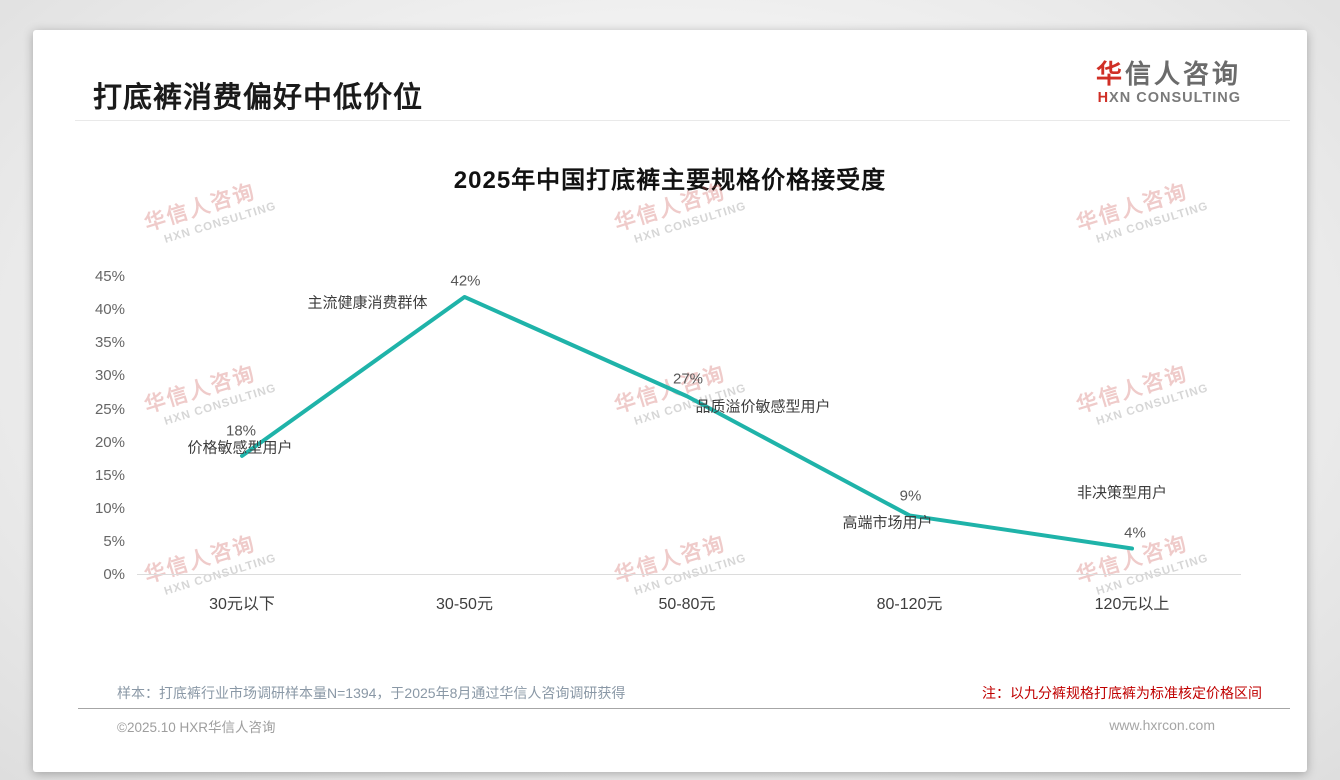  What do you see at coordinates (909, 604) in the screenshot?
I see `x-axis-label: 80-120元` at bounding box center [909, 604].